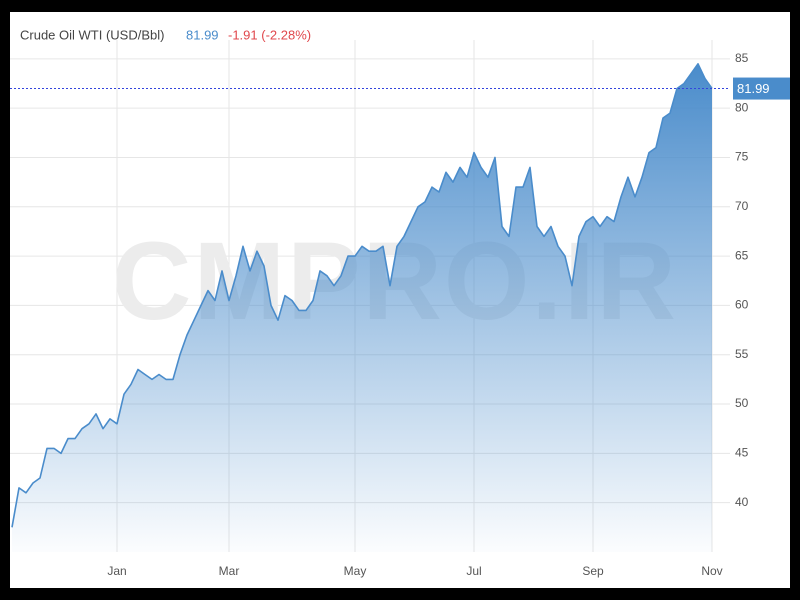  I want to click on chart-title: Crude Oil WTI (USD/Bbl), so click(92, 34).